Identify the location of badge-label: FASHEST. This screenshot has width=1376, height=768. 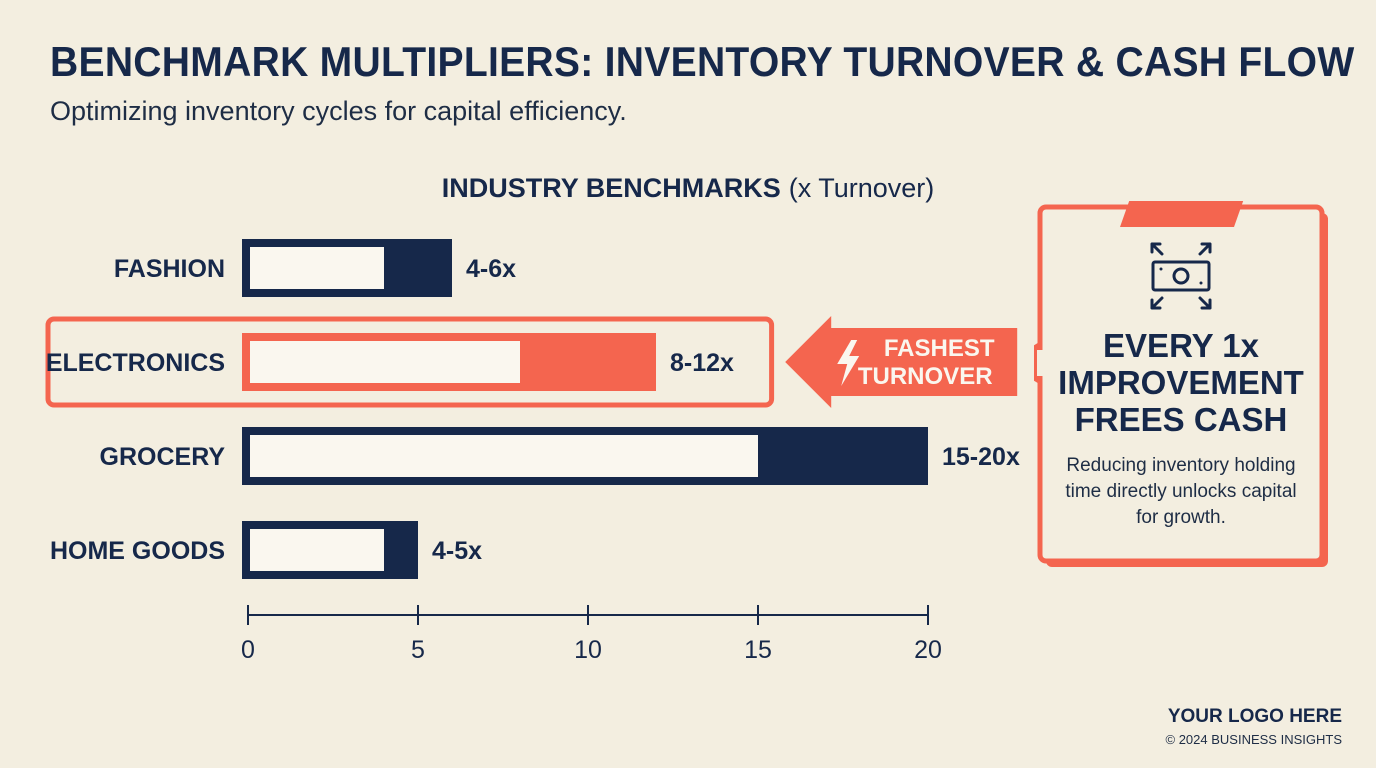
(939, 348).